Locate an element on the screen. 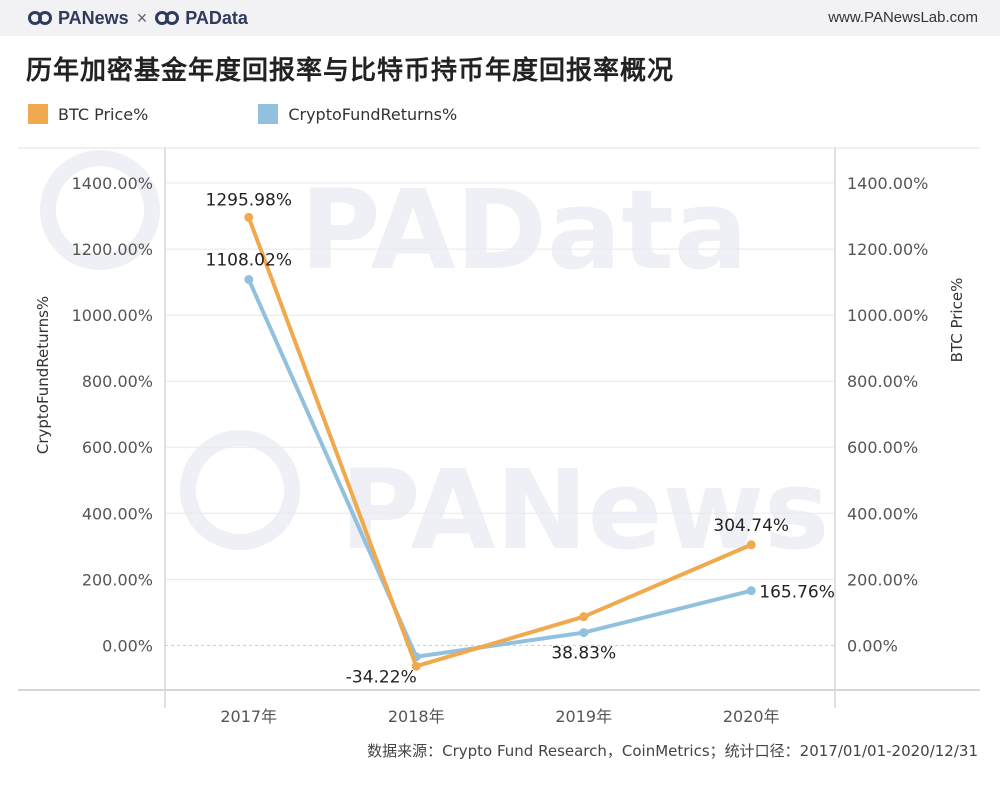 This screenshot has width=1000, height=787. brand-logos: PANews × PAData is located at coordinates (138, 18).